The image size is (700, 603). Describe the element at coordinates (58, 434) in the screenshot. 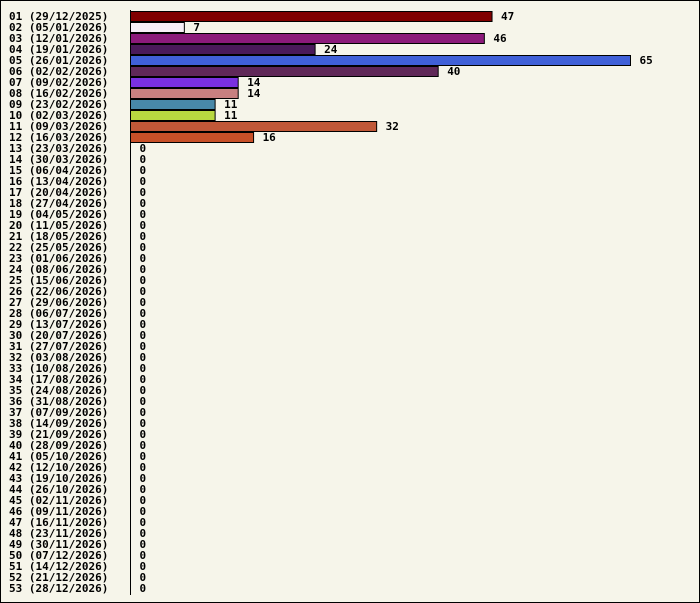

I see `category-label: 39 (21/09/2026)` at that location.